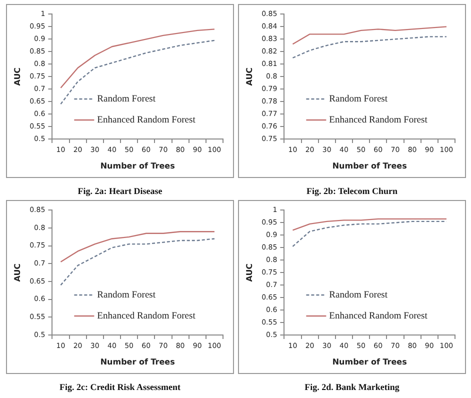 The width and height of the screenshot is (471, 398). Describe the element at coordinates (352, 191) in the screenshot. I see `caption: Fig. 2b: Telecom Churn` at that location.